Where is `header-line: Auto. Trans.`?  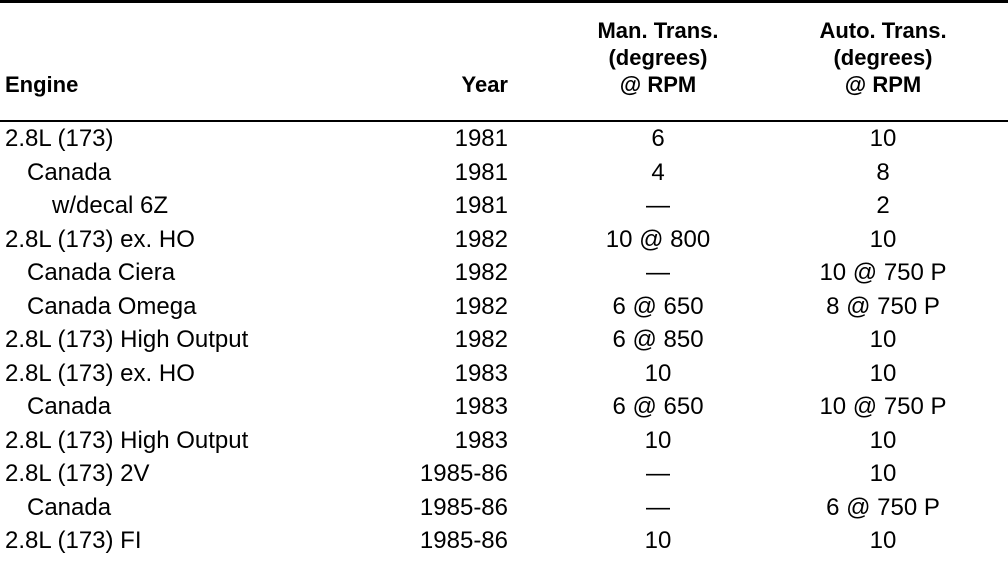
header-line: Auto. Trans. is located at coordinates (883, 30).